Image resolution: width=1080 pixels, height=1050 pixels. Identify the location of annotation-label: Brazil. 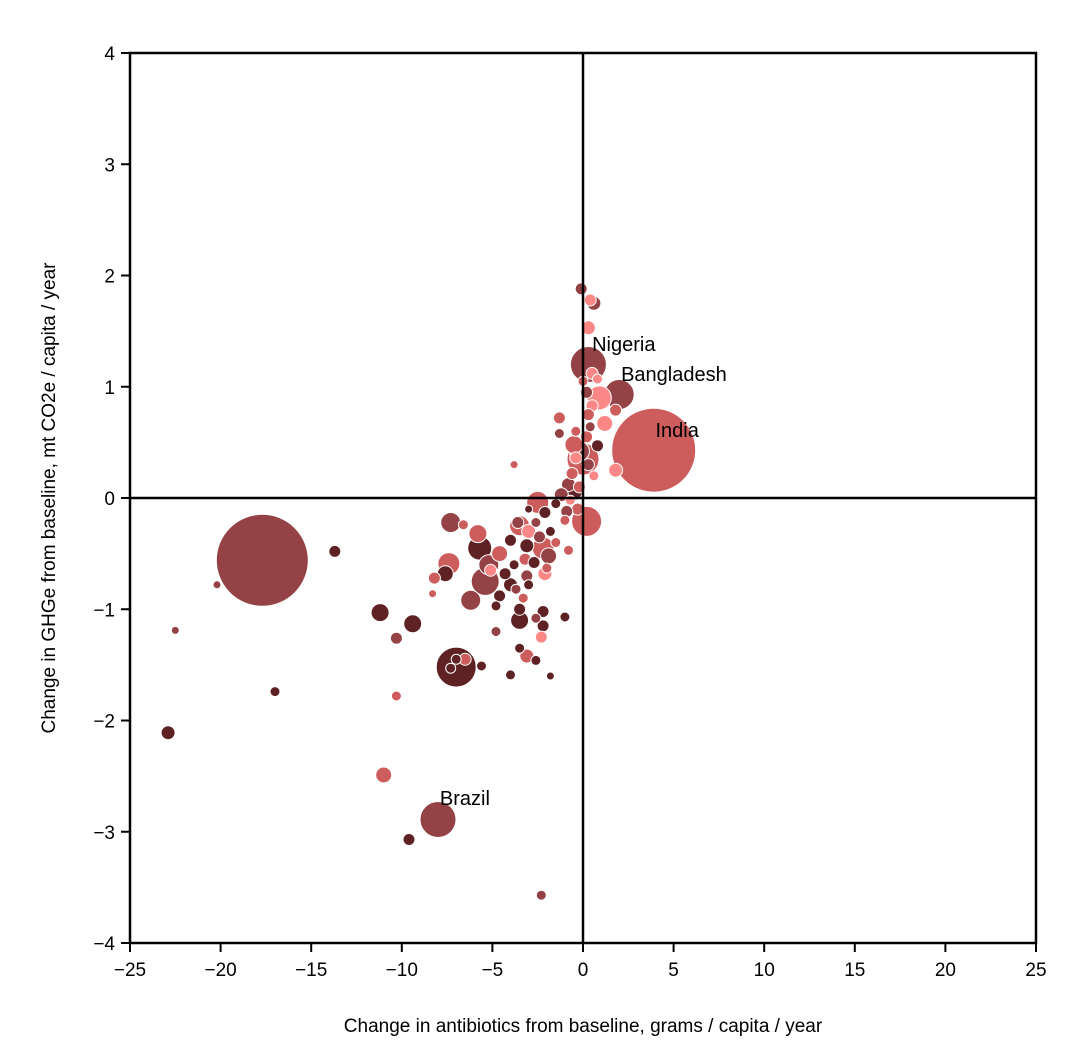
(465, 799).